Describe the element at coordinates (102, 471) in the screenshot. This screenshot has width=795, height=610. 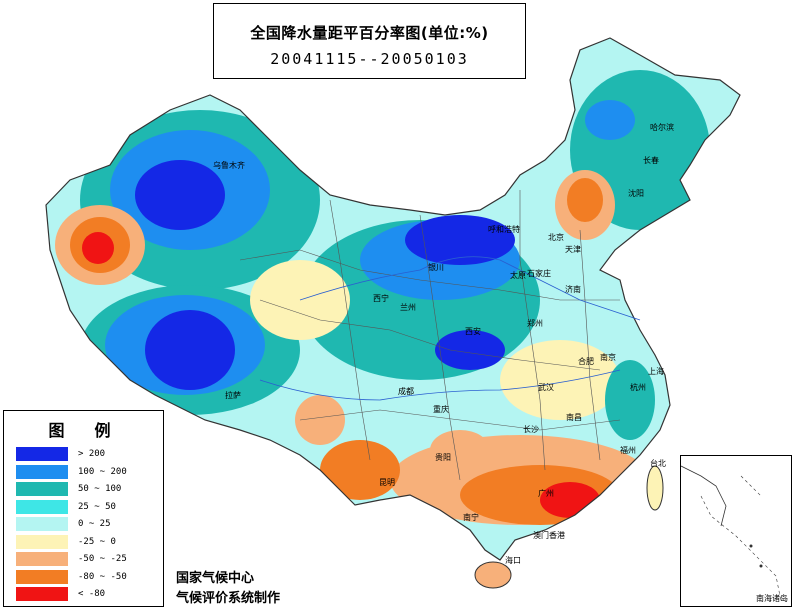
I see `legend-label: 100 ~ 200` at that location.